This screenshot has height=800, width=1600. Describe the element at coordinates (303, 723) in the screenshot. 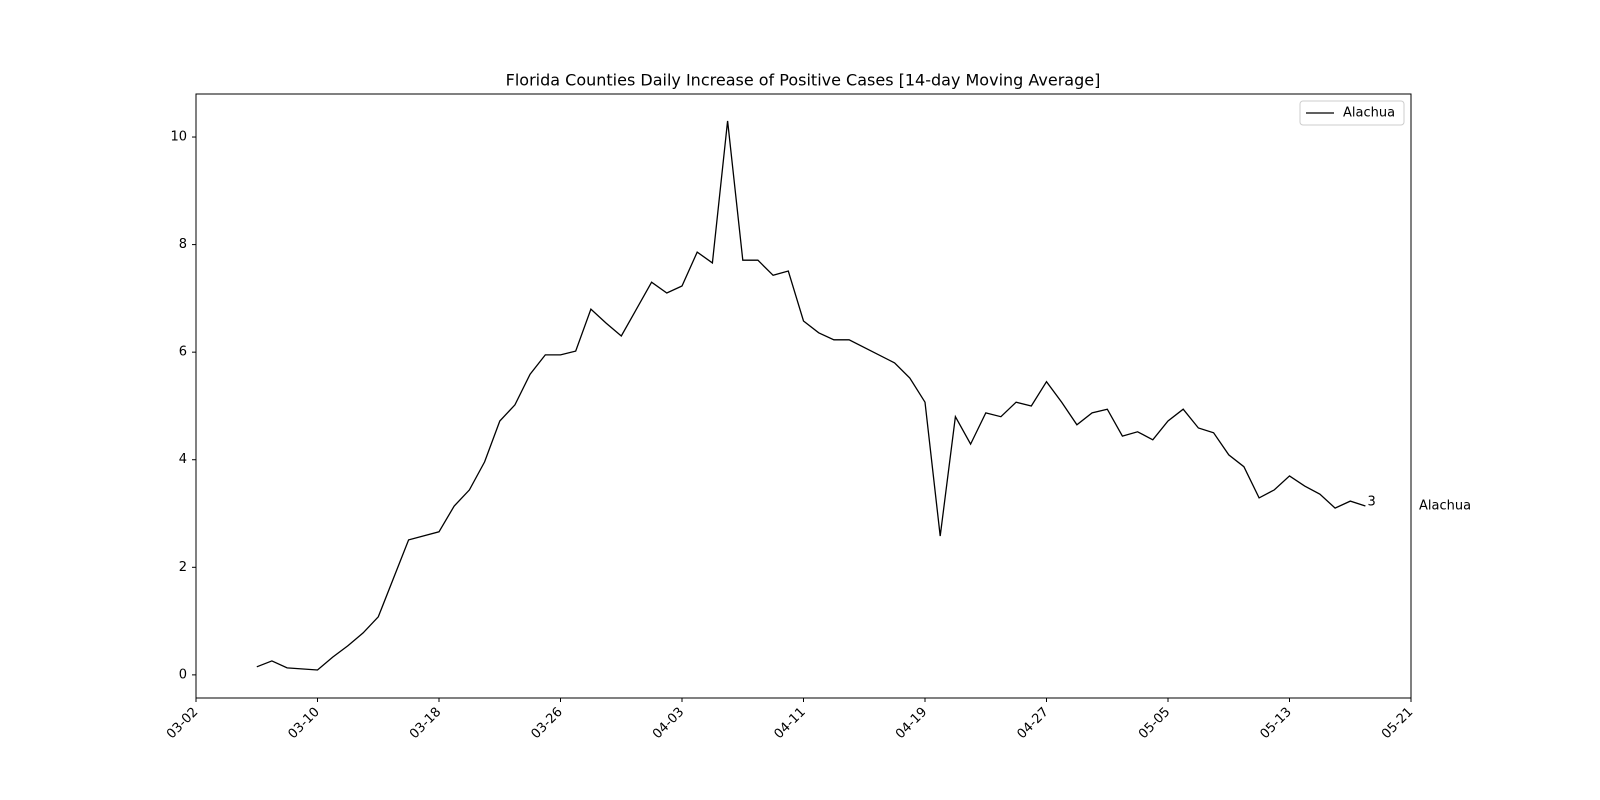

I see `x-tick-label: 03-10` at that location.